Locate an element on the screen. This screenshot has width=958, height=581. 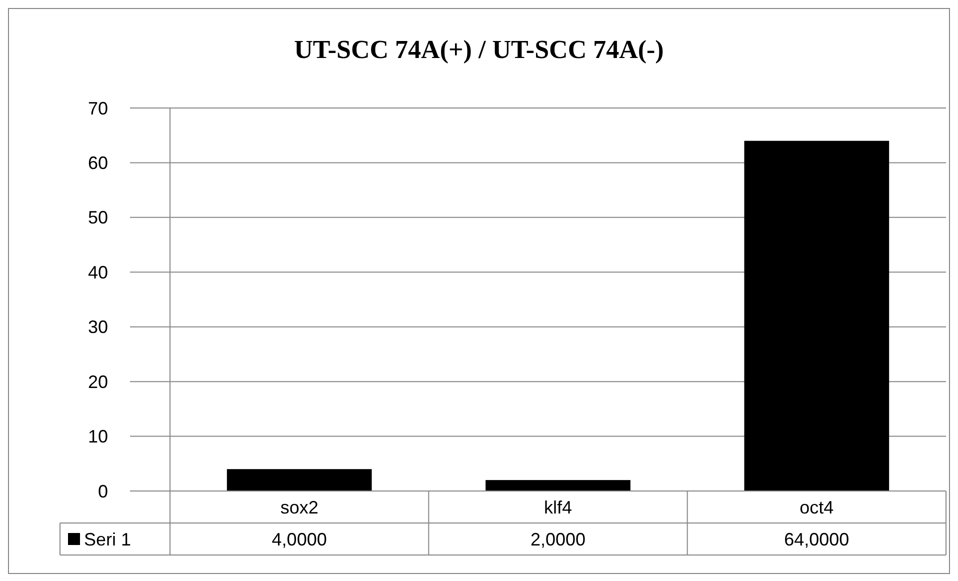
y-tick-label: 0 is located at coordinates (103, 491).